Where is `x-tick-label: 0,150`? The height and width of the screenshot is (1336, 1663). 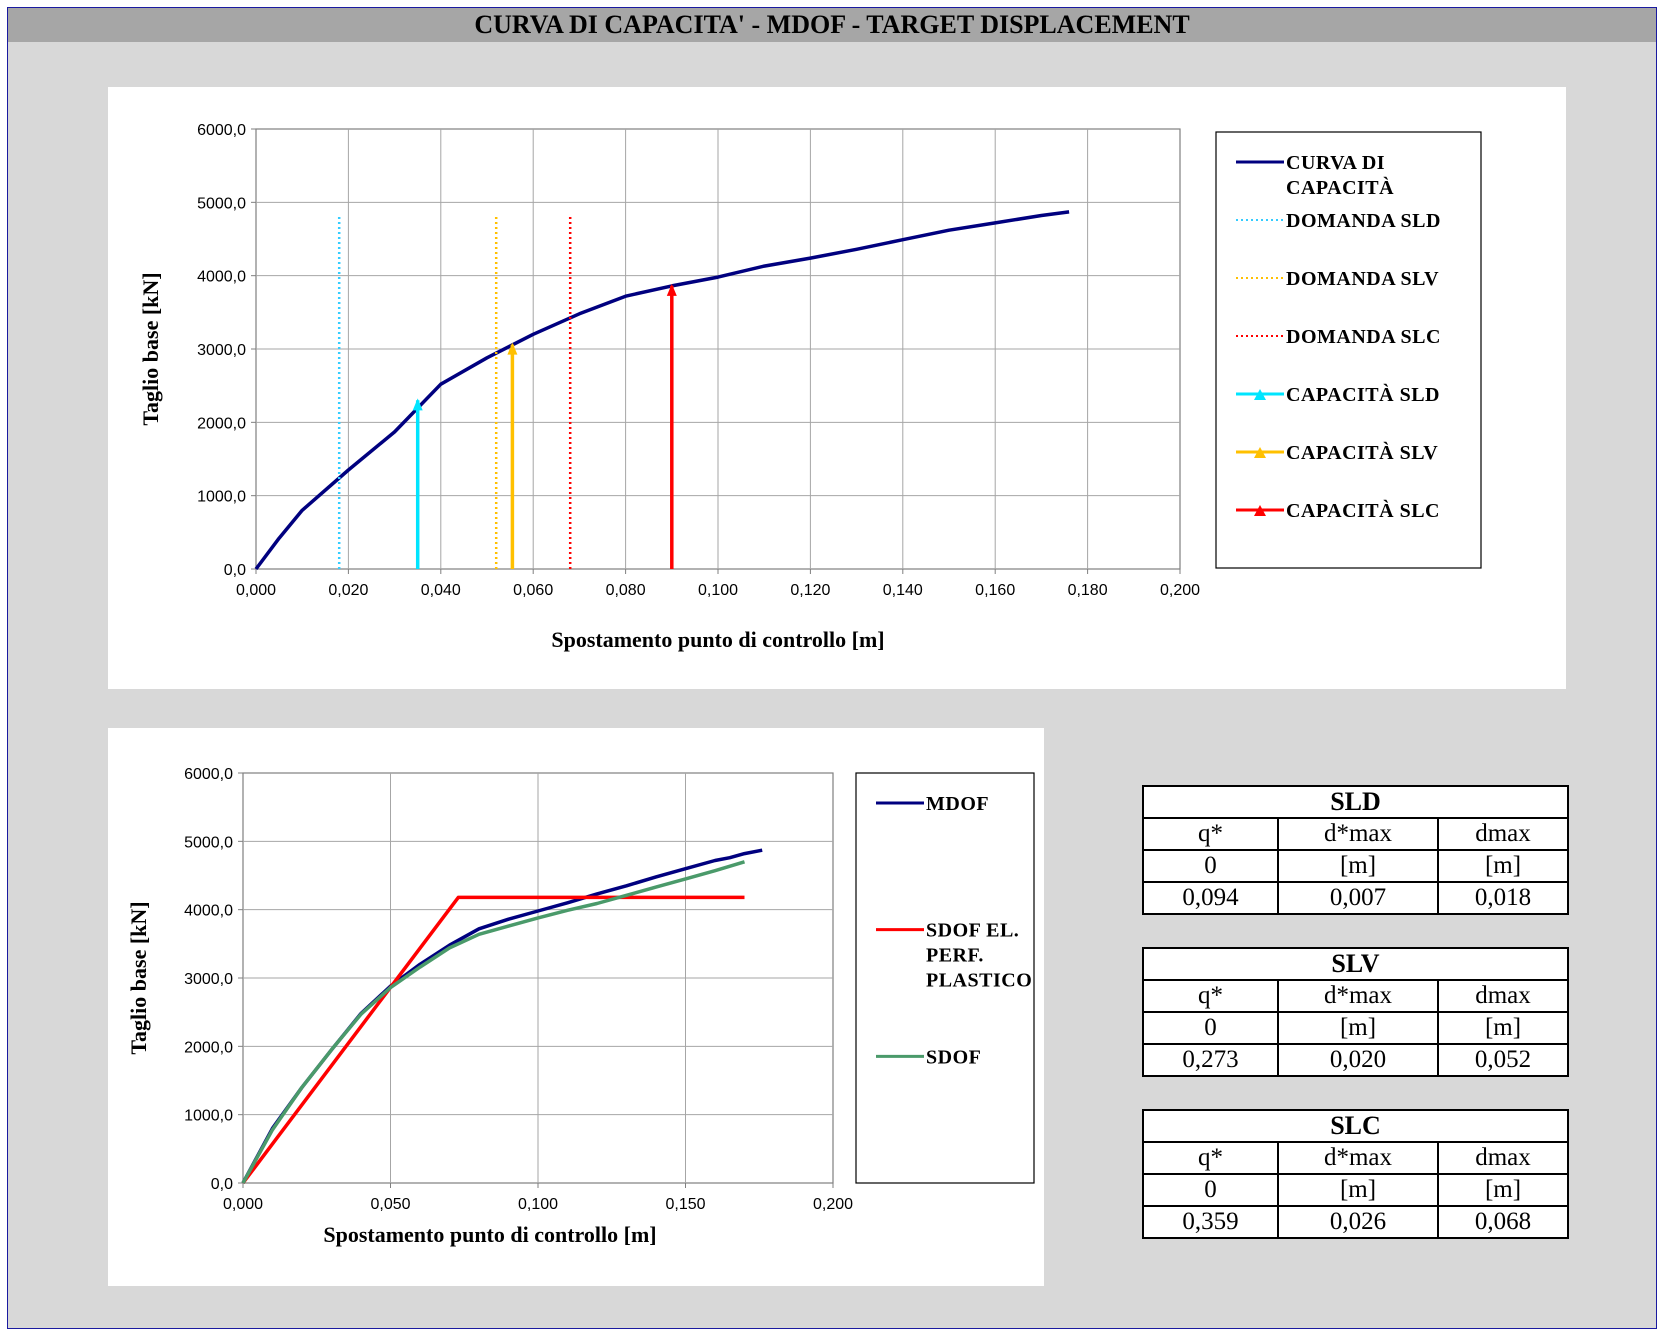
x-tick-label: 0,150 is located at coordinates (685, 1204).